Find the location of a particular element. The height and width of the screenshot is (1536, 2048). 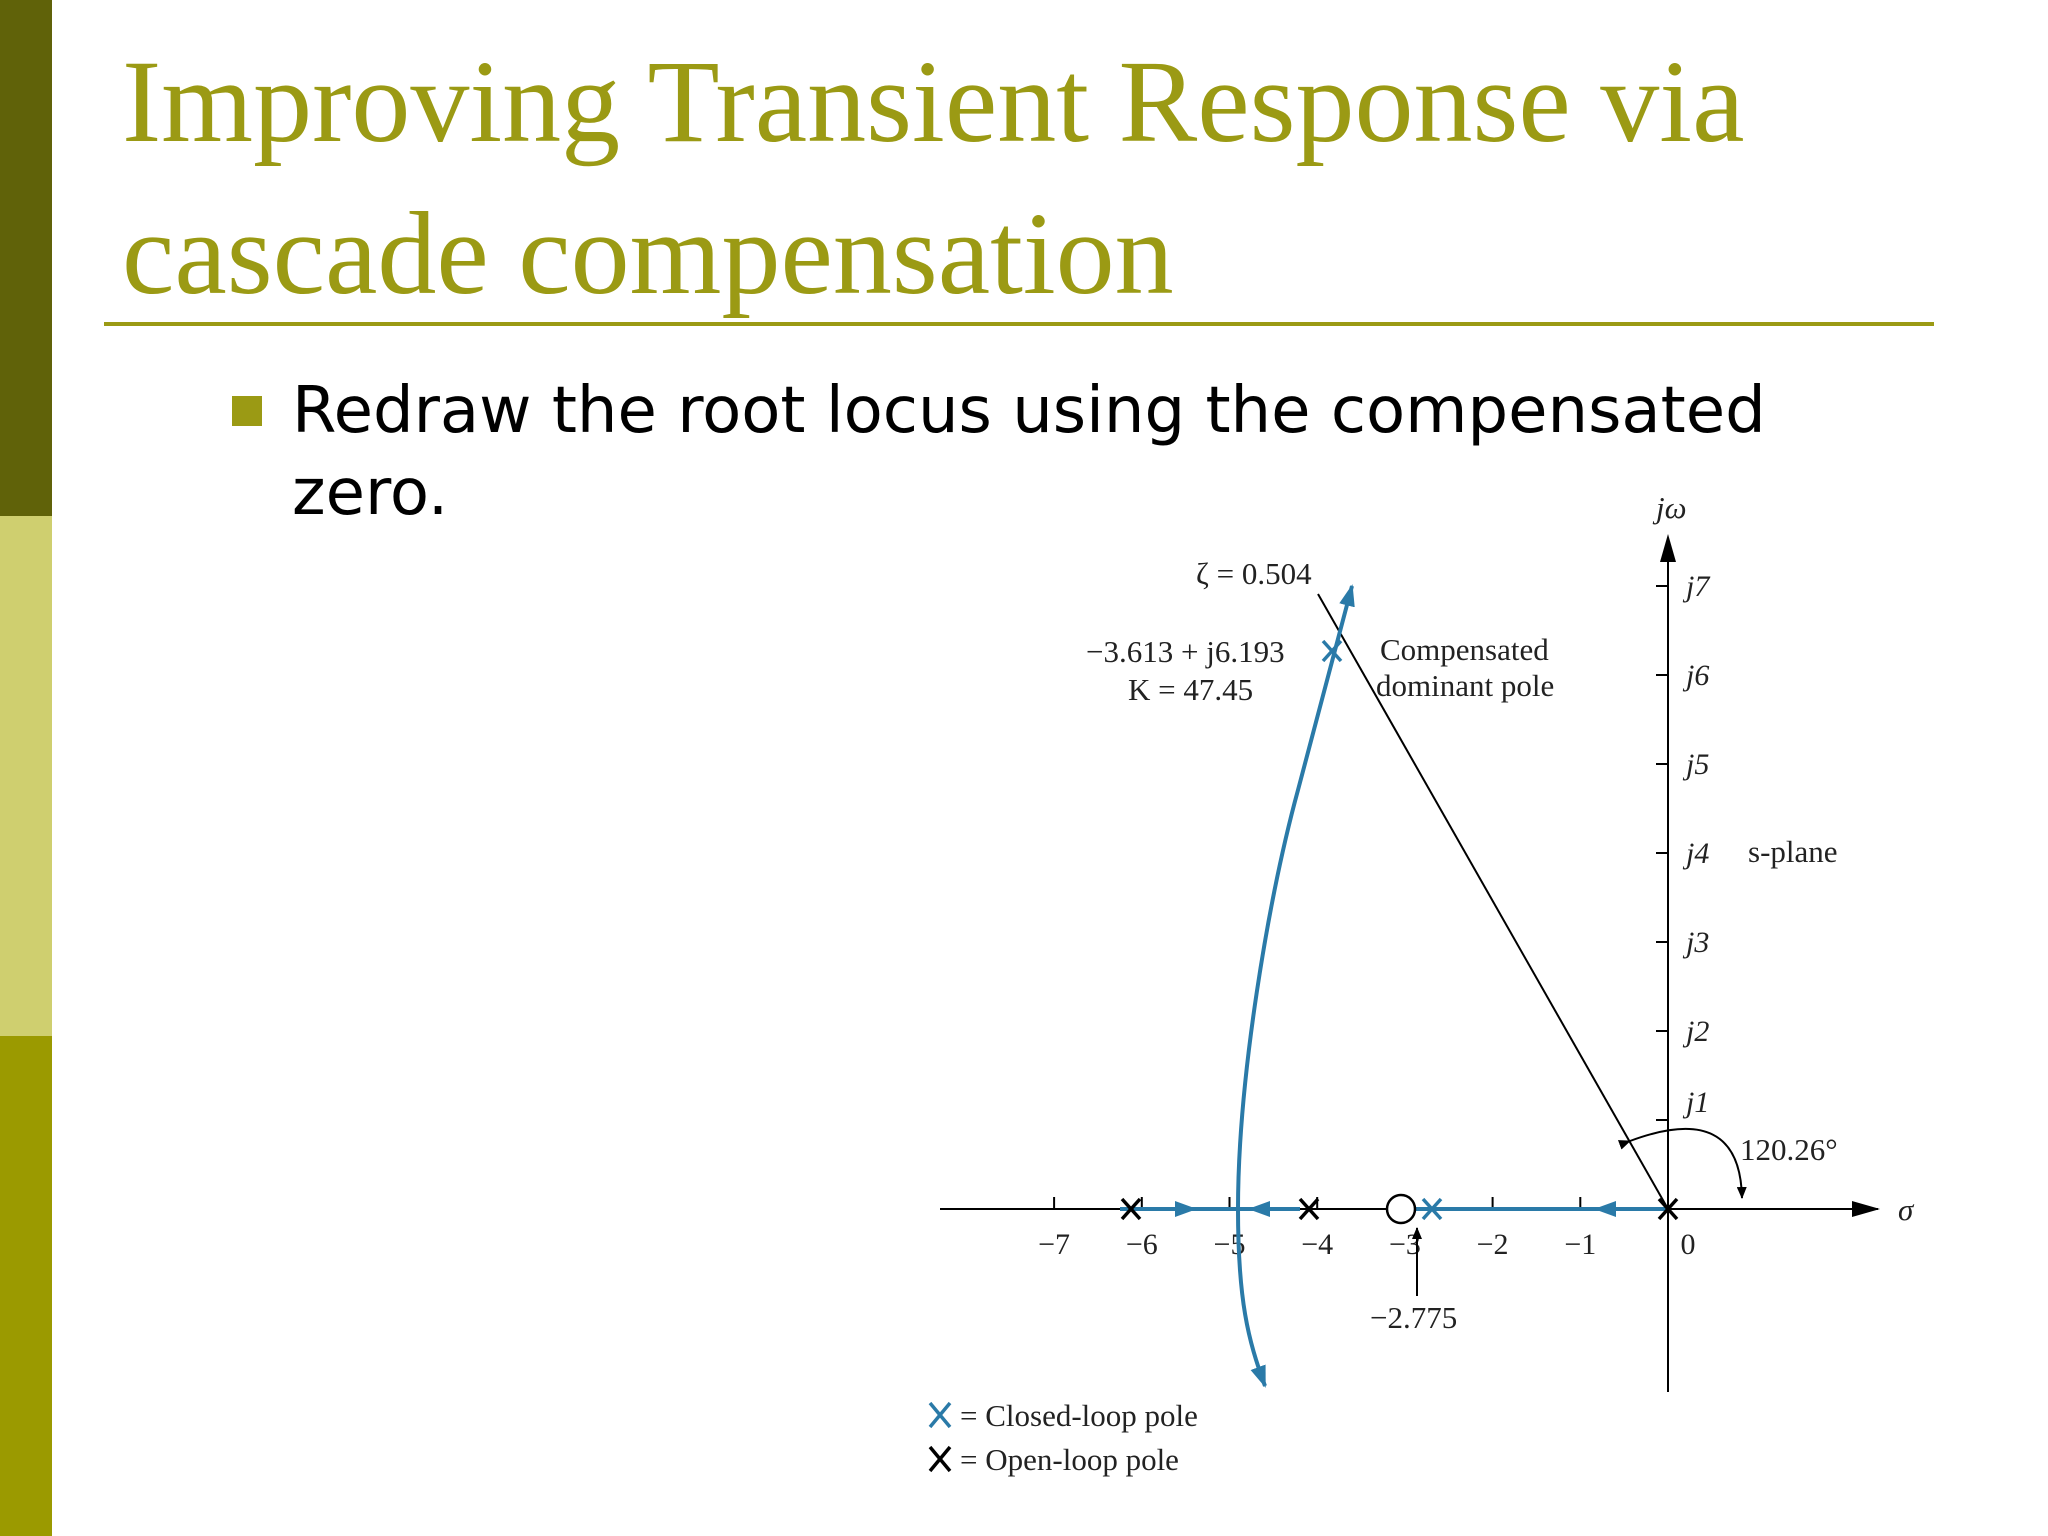

slide-title-line1: Improving Transient Response via is located at coordinates (933, 101).